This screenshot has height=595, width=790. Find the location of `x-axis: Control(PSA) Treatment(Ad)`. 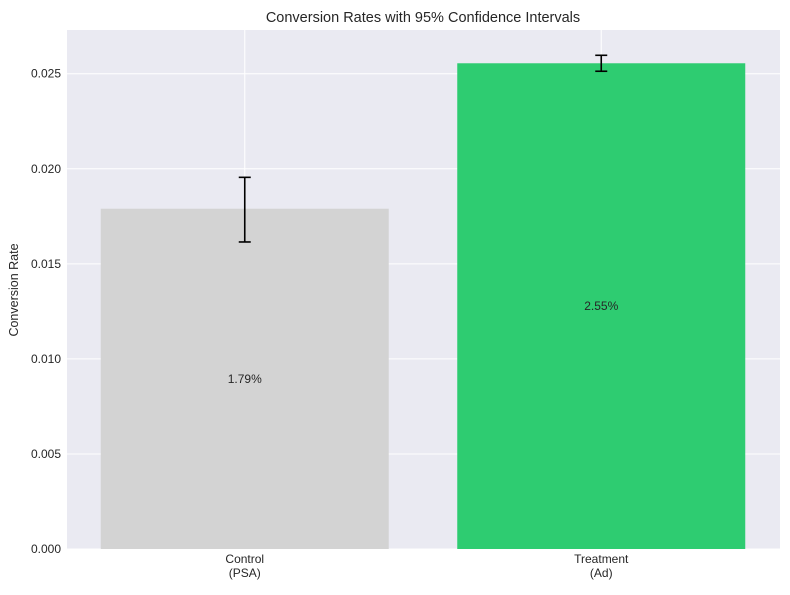

x-axis: Control(PSA) Treatment(Ad) is located at coordinates (427, 566).